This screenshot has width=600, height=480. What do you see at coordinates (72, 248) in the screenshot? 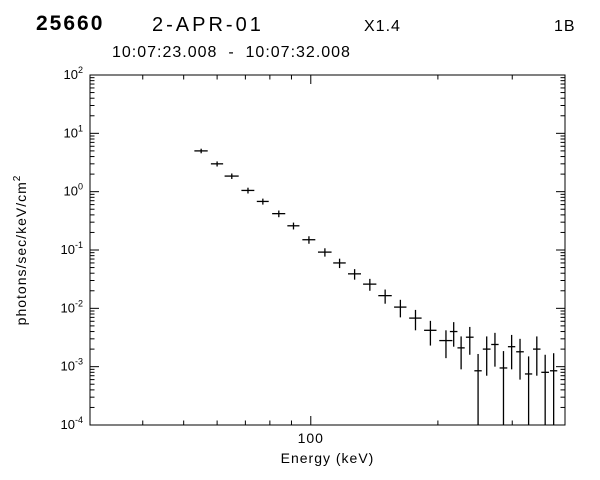
I see `y-tick-label: 10⁻¹` at bounding box center [72, 248].